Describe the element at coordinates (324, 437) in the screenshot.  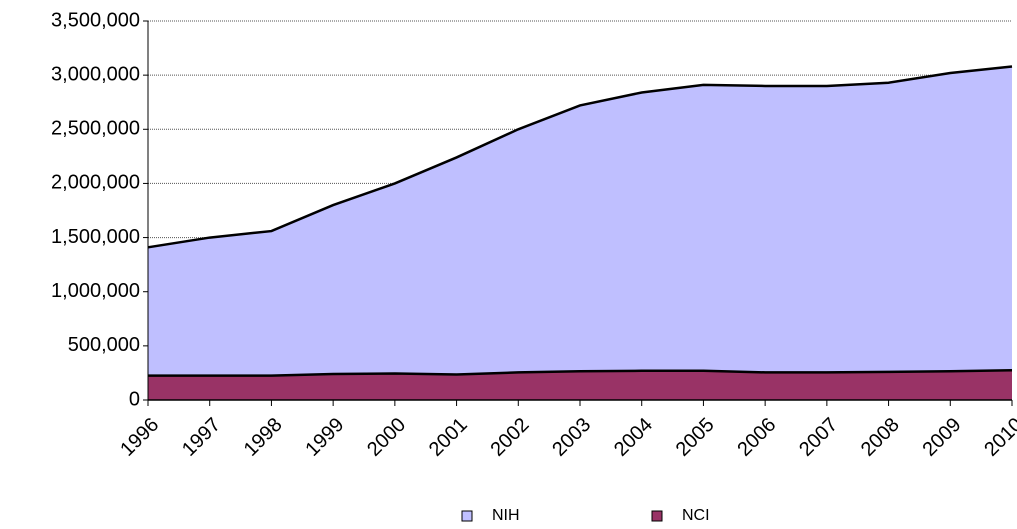
I see `x-tick-label: 1999` at that location.